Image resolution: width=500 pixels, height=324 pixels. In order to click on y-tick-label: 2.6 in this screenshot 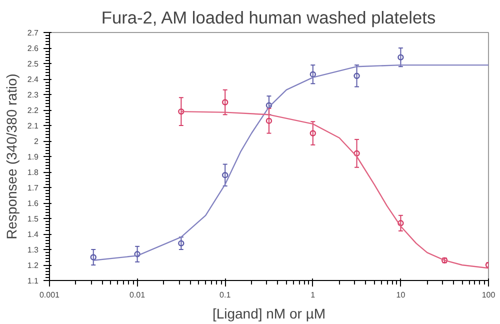, I will do `click(33, 48)`.